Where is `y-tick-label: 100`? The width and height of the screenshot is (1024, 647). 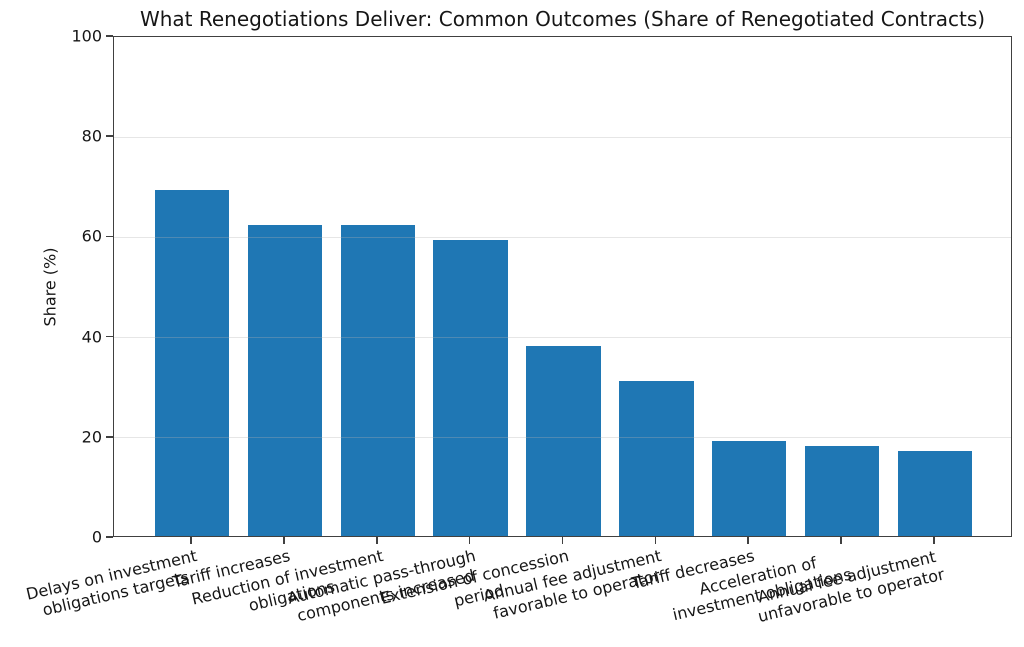
y-tick-label: 100 is located at coordinates (86, 36).